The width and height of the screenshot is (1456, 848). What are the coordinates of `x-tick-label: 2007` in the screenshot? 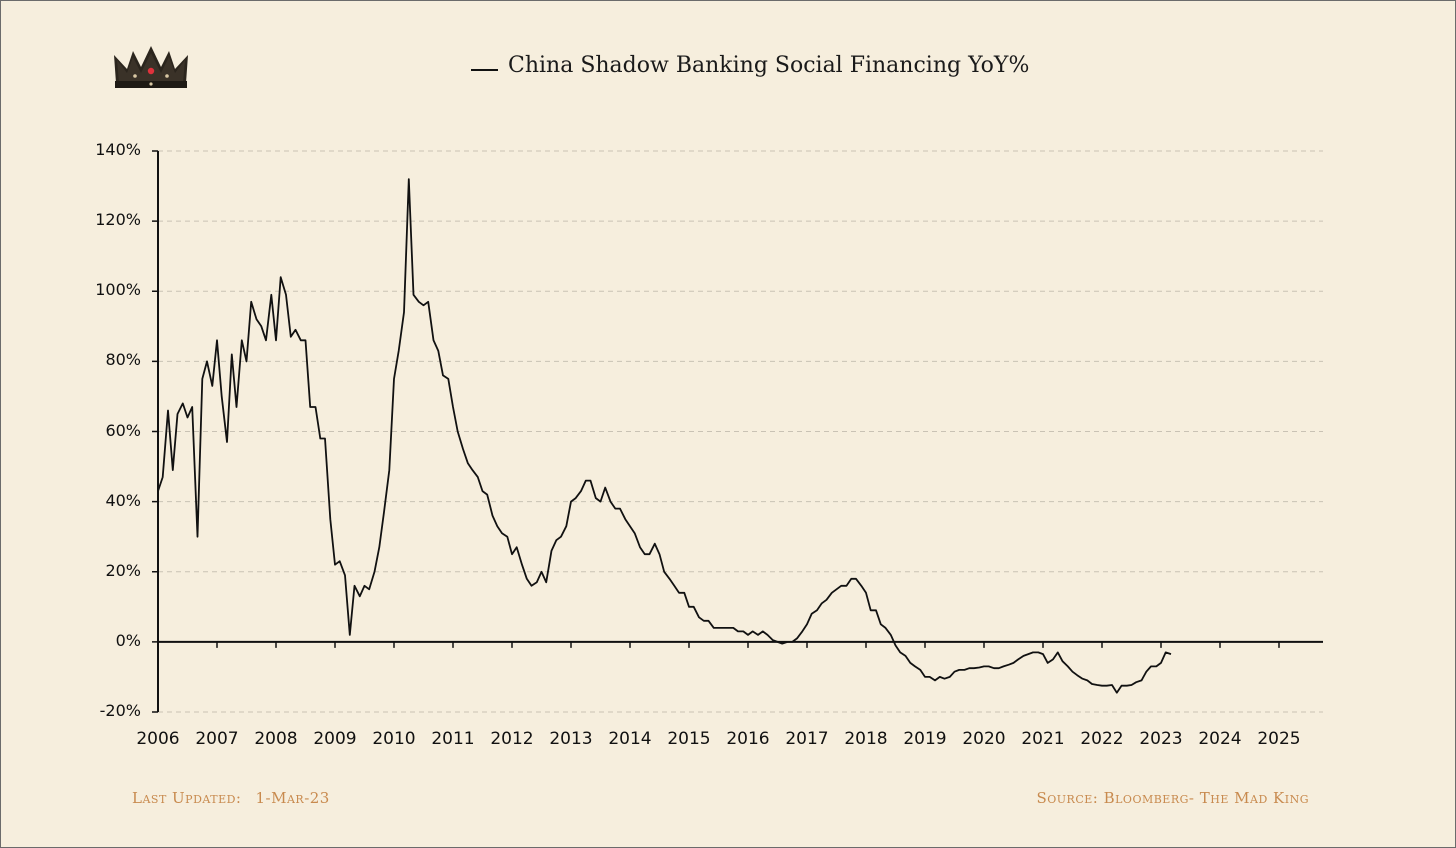 It's located at (217, 739).